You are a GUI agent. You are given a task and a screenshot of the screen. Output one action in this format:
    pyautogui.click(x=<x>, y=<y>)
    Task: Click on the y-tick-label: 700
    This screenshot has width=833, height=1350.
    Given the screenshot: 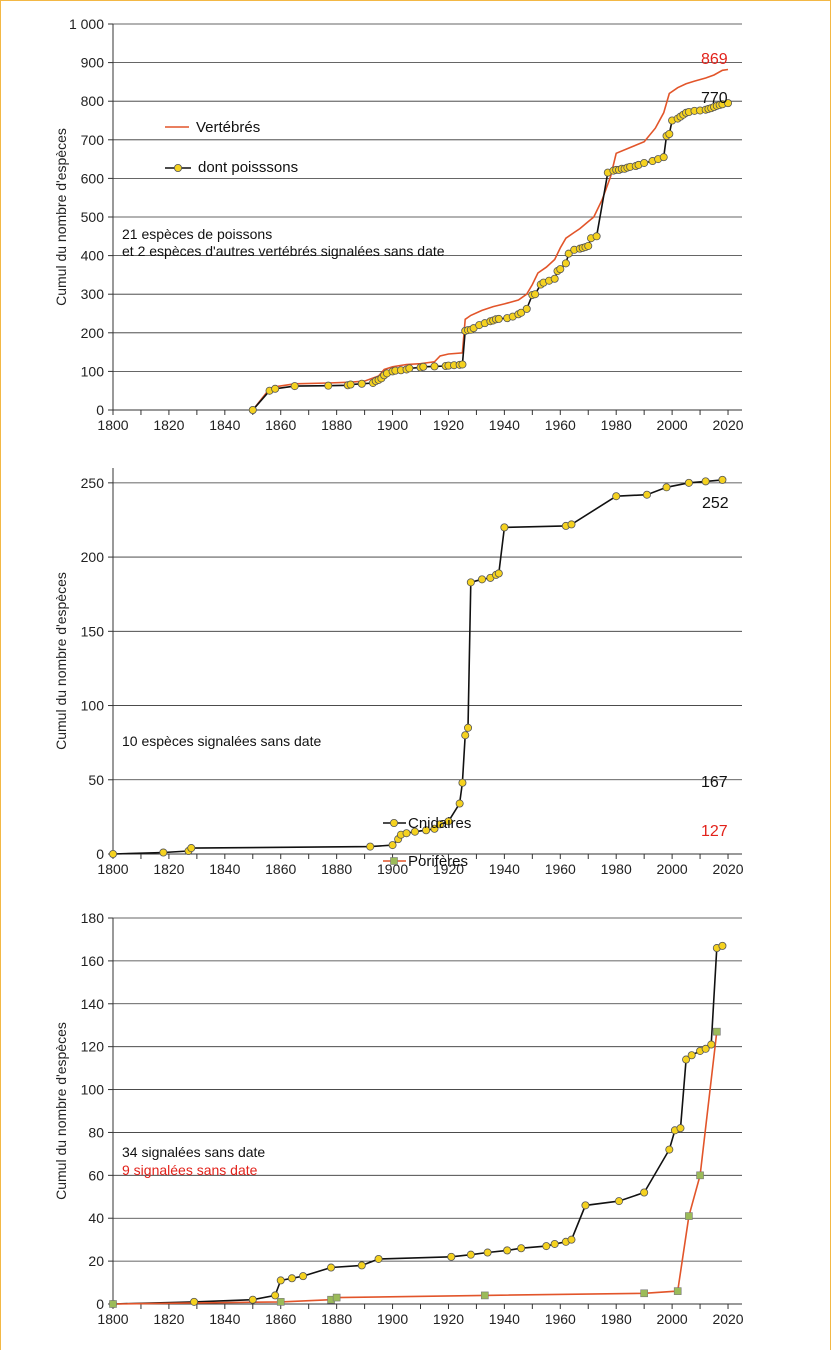 What is the action you would take?
    pyautogui.click(x=93, y=140)
    